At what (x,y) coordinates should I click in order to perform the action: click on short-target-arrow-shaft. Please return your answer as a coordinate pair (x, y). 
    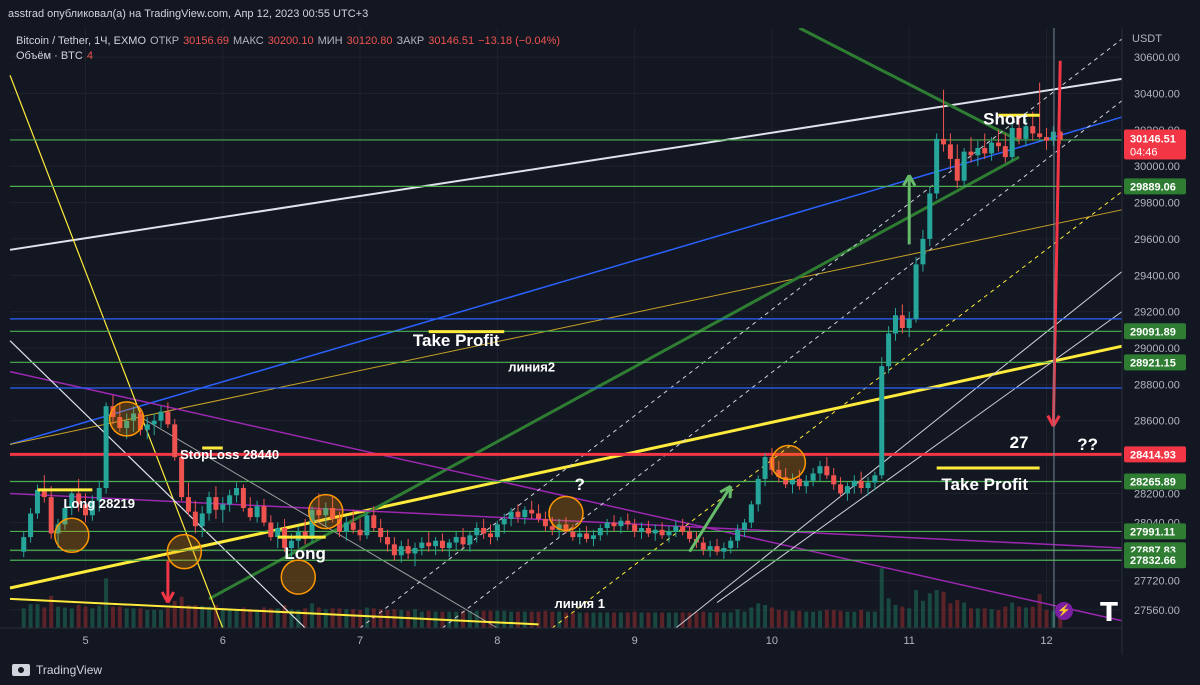
    Looking at the image, I should click on (1056, 243).